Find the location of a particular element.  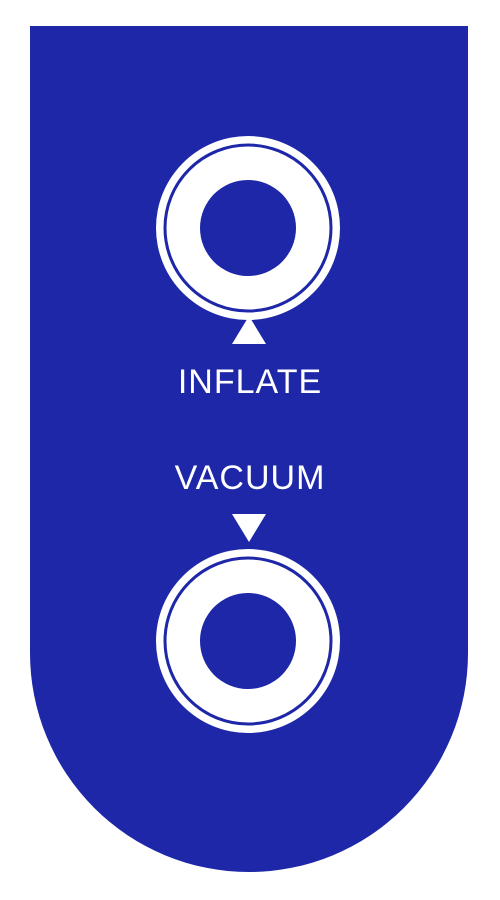

vacuum-port-button is located at coordinates (248, 641).